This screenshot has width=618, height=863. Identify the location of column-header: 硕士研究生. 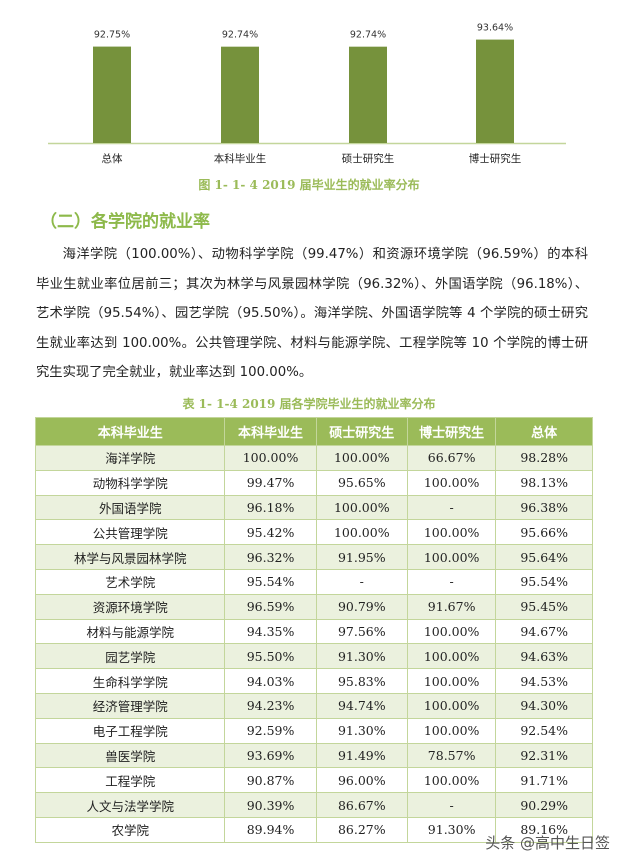
(361, 431).